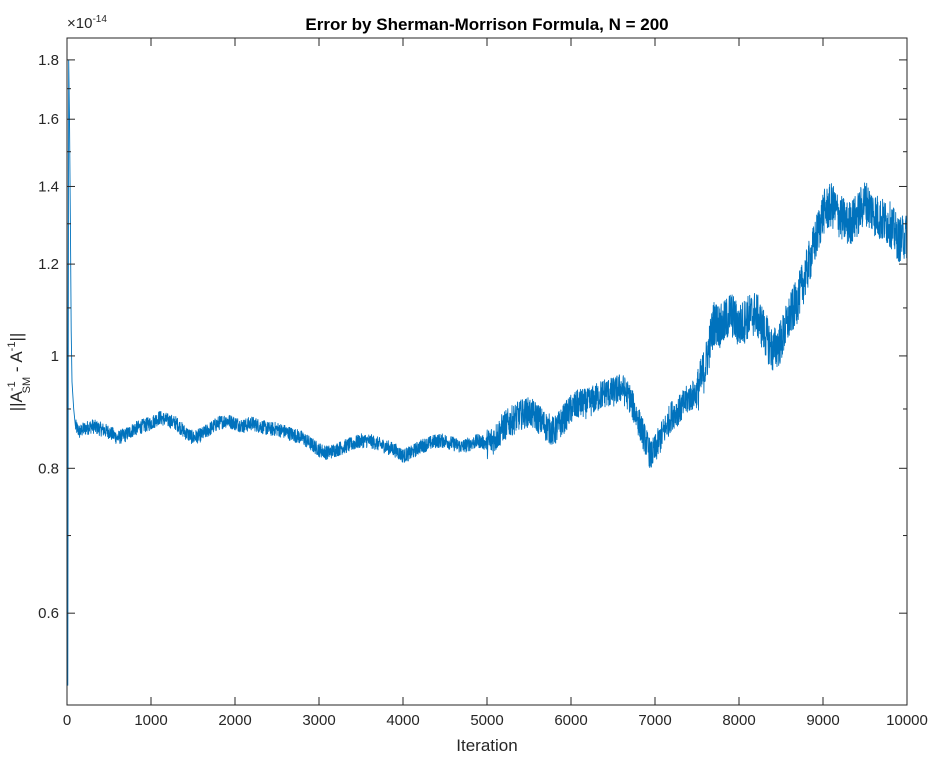  I want to click on x-tick-label: 9000, so click(822, 720).